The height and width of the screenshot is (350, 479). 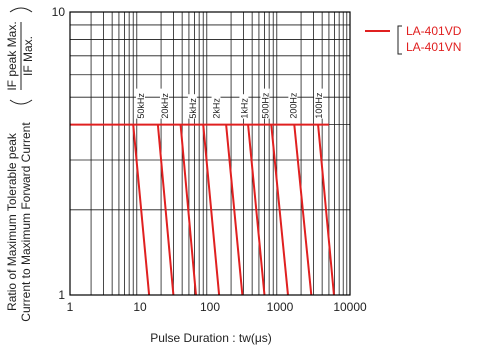 I want to click on x-tick-label: 10000, so click(x=350, y=307).